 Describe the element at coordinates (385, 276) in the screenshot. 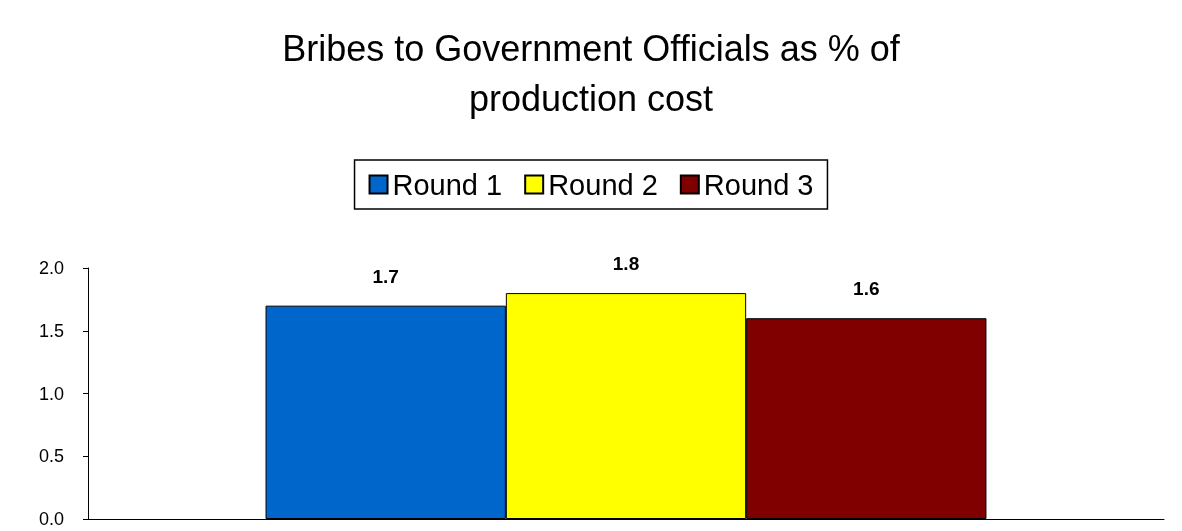

I see `data-label: 1.7` at that location.